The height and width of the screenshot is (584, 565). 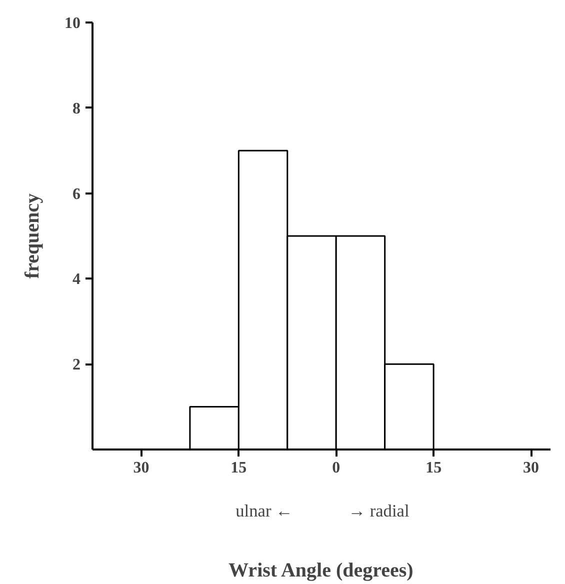 I want to click on y-tick-label: 10, so click(x=72, y=23).